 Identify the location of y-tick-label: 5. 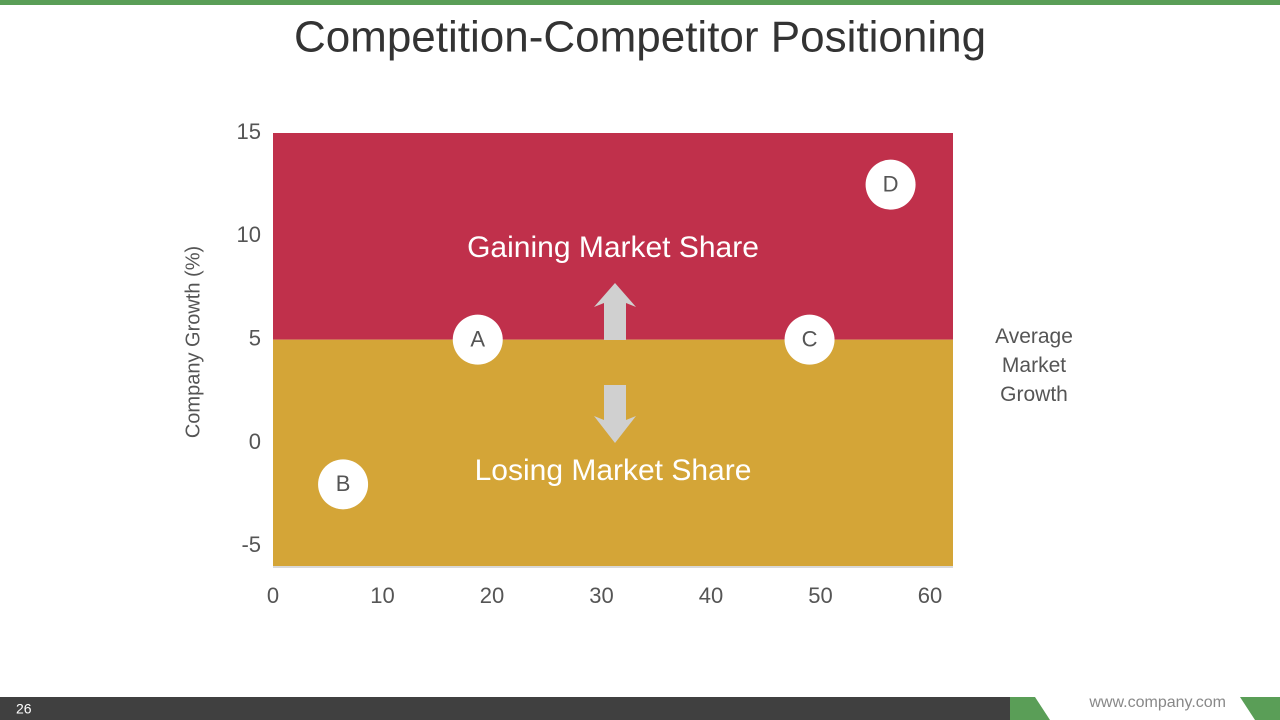
(255, 337).